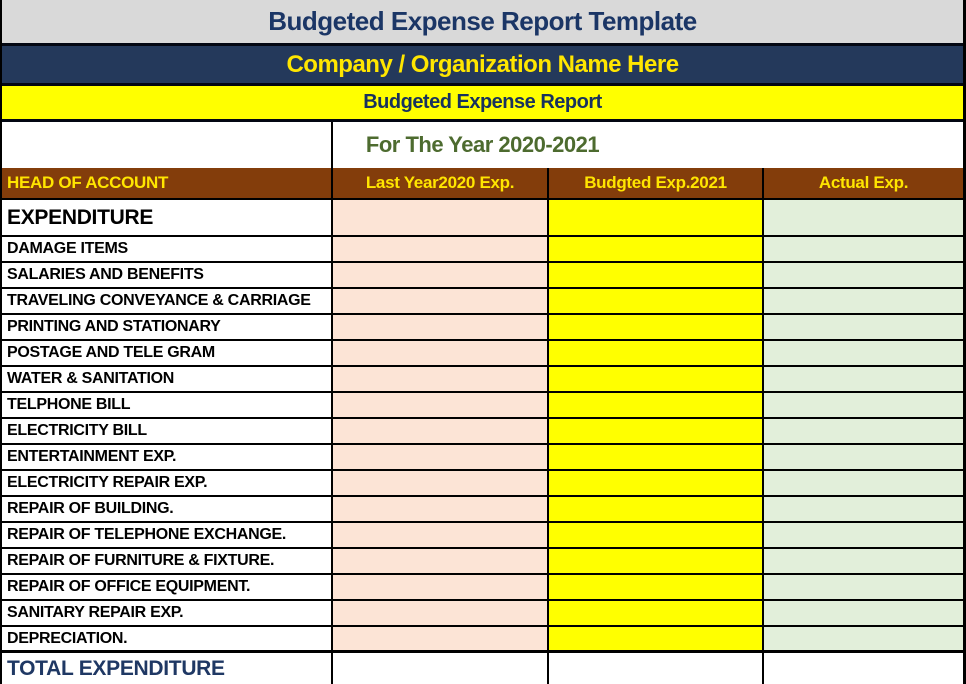  Describe the element at coordinates (167, 561) in the screenshot. I see `row-label: REPAIR OF FURNITURE & FIXTURE.` at that location.